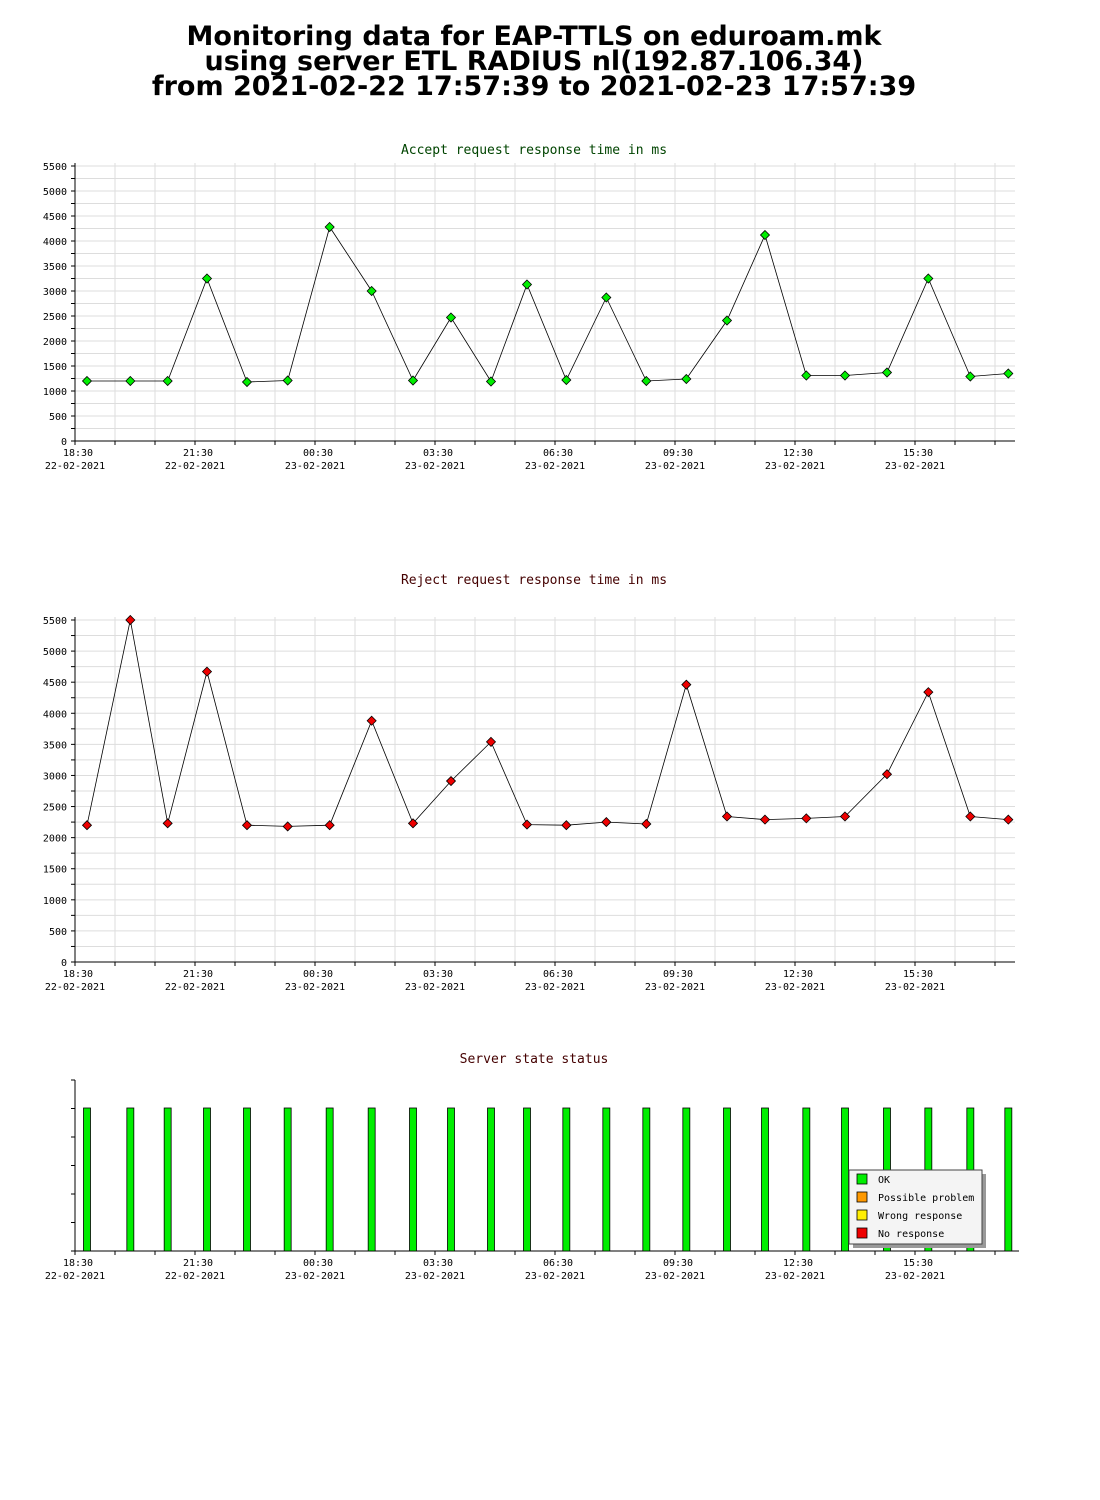  What do you see at coordinates (58, 932) in the screenshot?
I see `reject-ytick-label: 500` at bounding box center [58, 932].